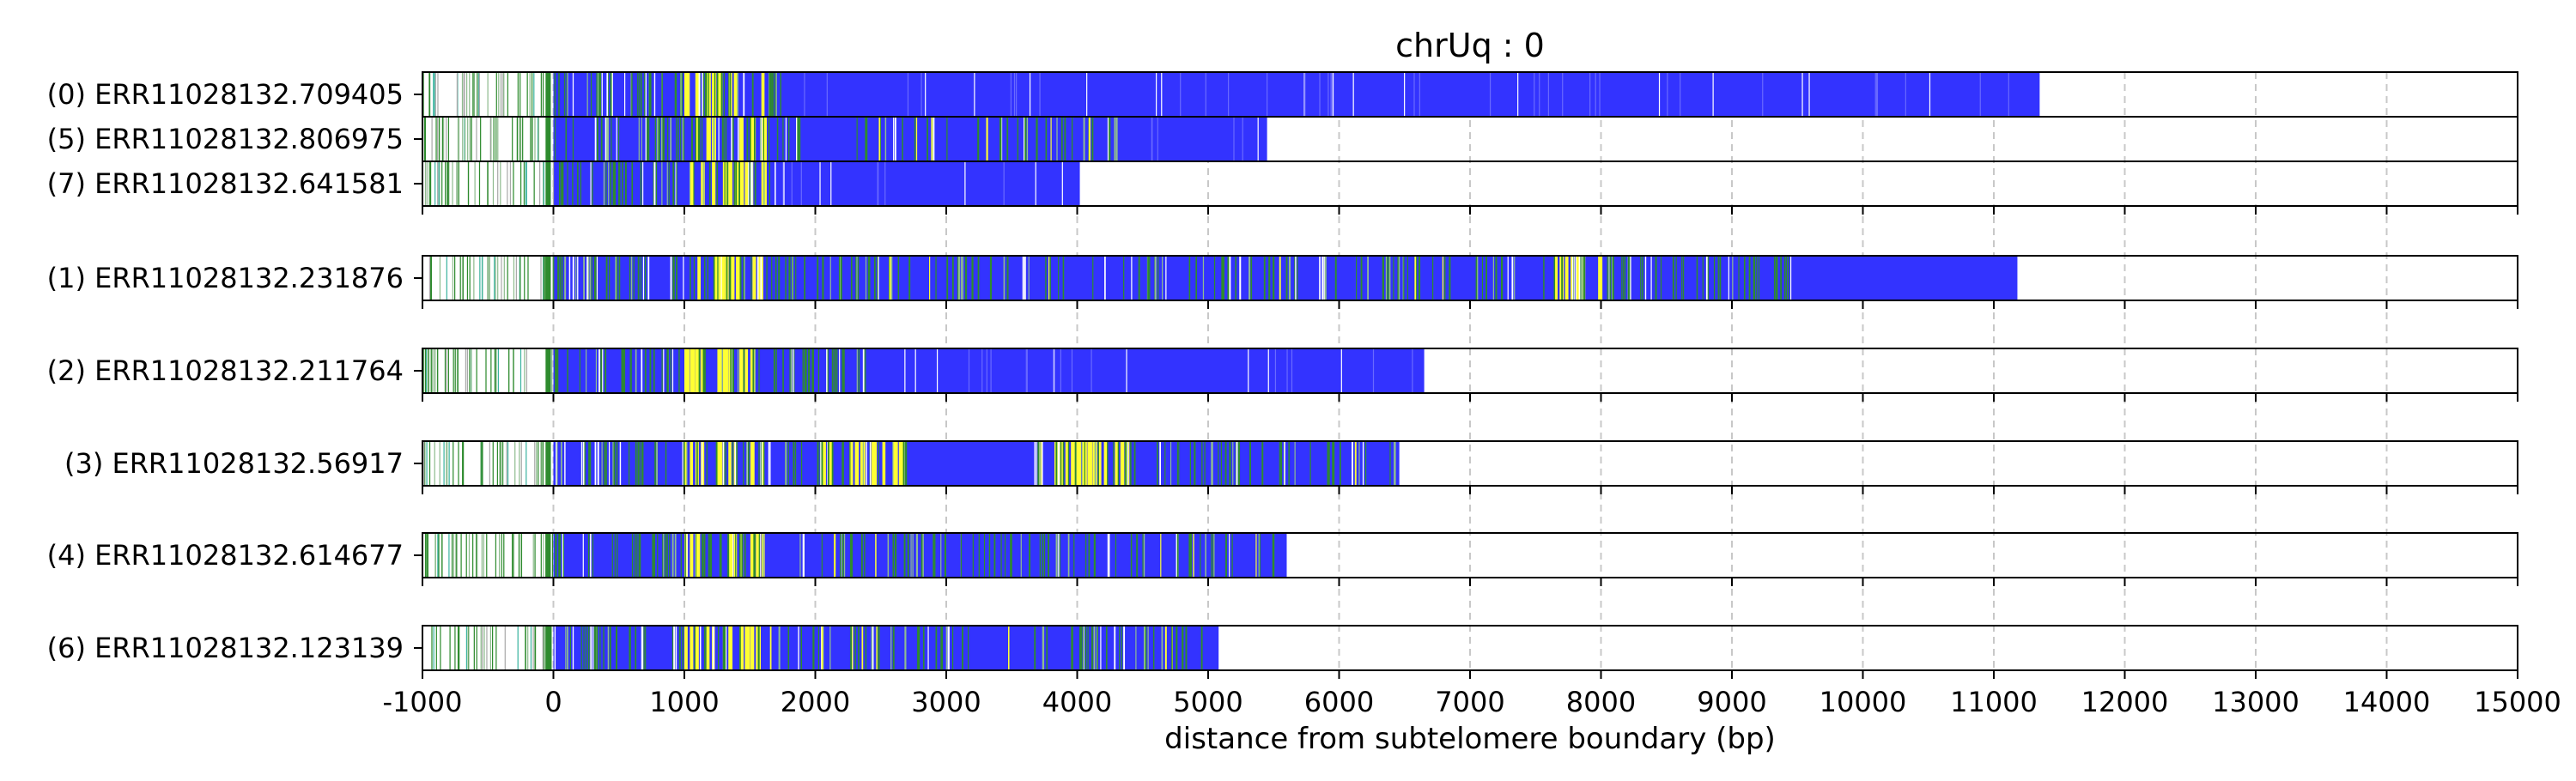  Describe the element at coordinates (684, 702) in the screenshot. I see `x-tick-label: 1000` at that location.